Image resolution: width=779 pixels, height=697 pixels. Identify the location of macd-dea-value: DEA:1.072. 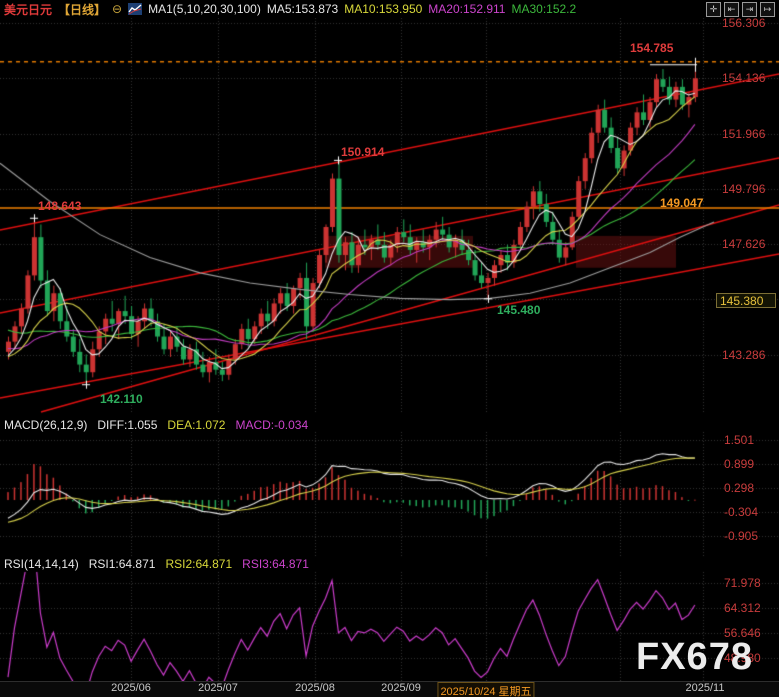
(196, 425).